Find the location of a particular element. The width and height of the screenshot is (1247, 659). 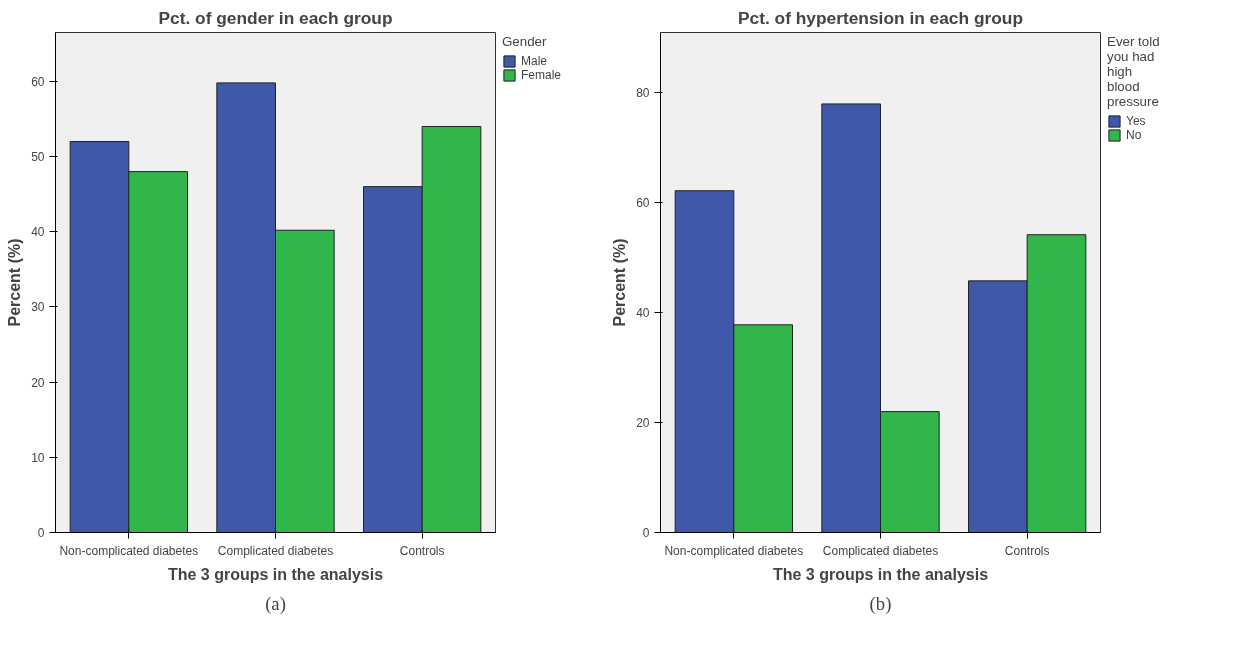

chart-title: Pct. of hypertension in each group is located at coordinates (880, 17).